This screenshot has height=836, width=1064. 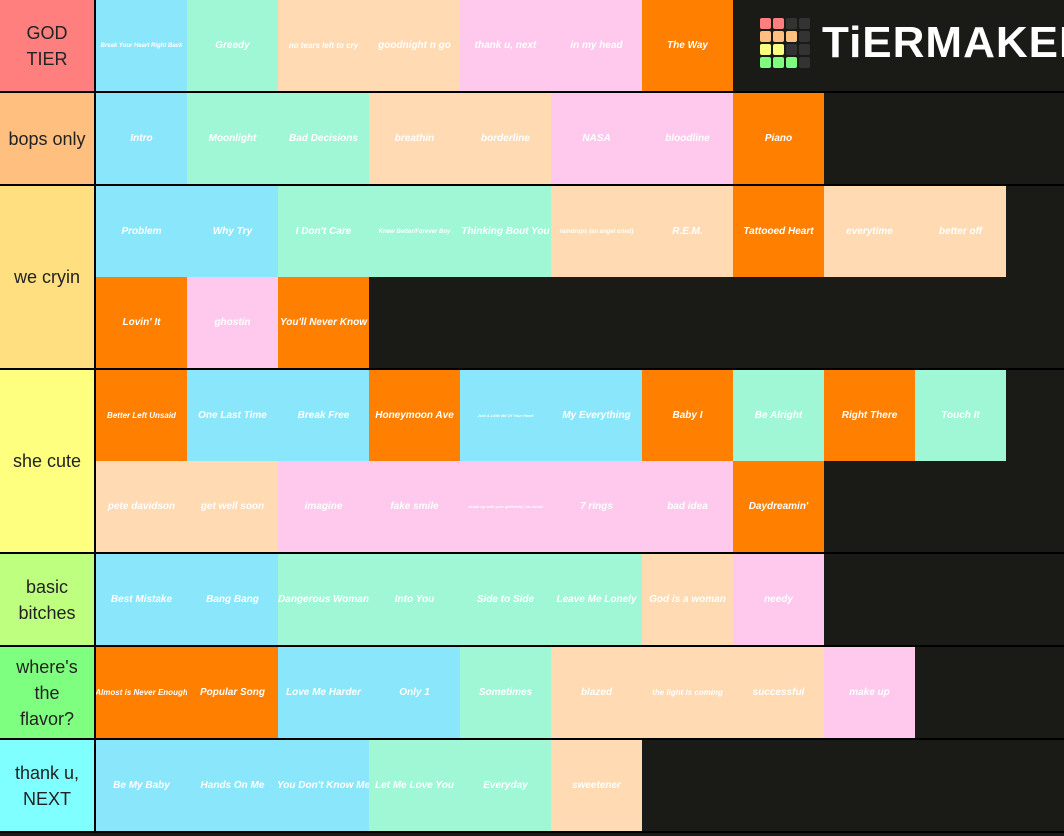 What do you see at coordinates (323, 322) in the screenshot?
I see `tier-item: You'll Never Know` at bounding box center [323, 322].